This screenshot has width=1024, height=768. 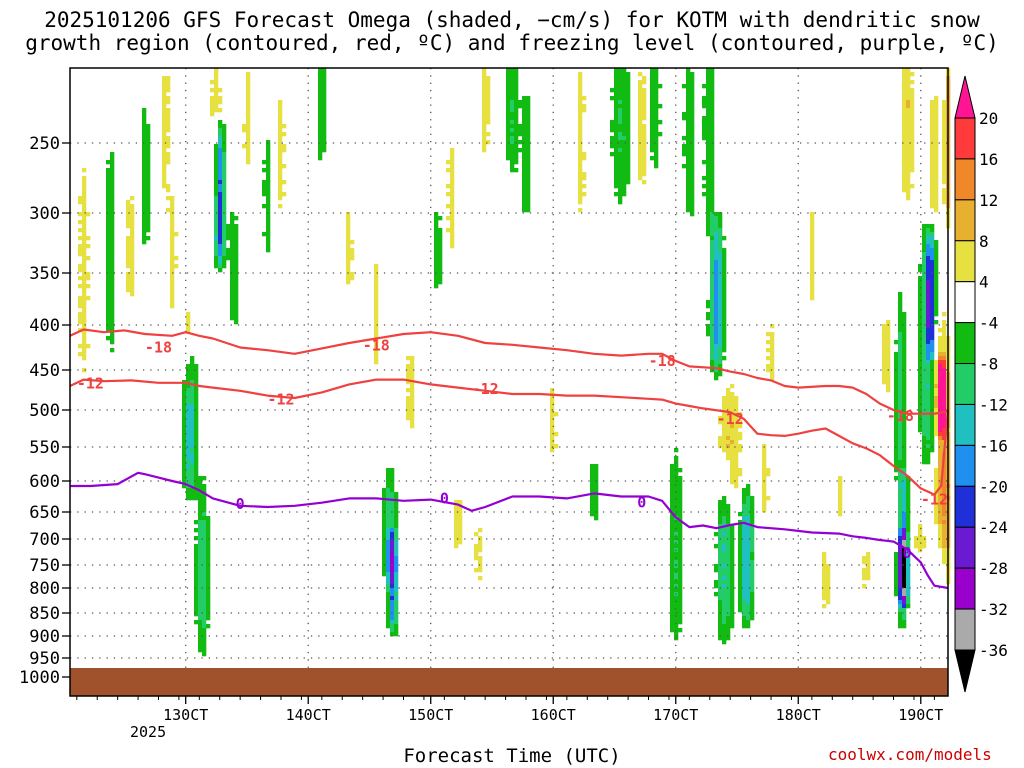 I want to click on site-credit-link: coolwx.com/models, so click(x=910, y=754).